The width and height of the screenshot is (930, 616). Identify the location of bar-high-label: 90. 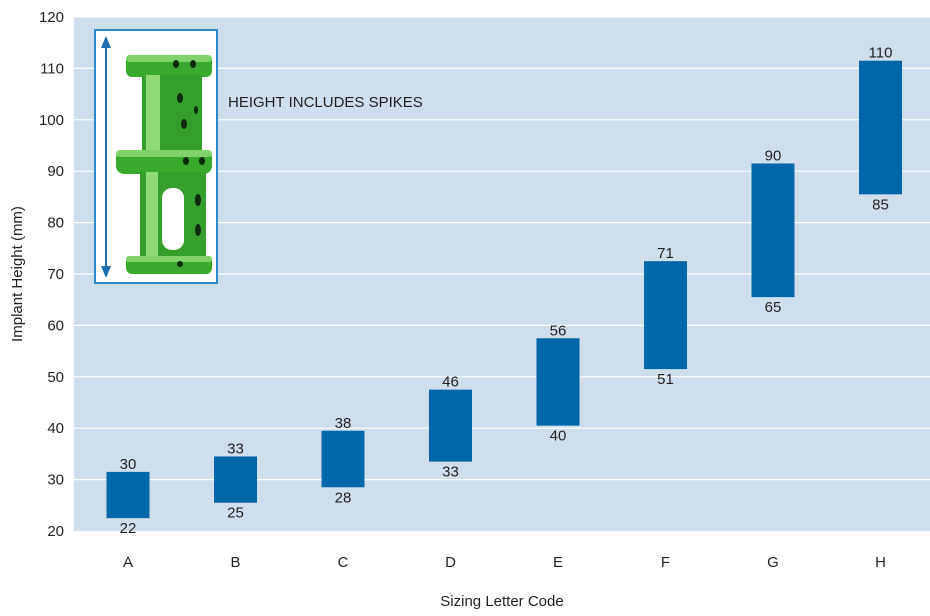
(773, 155).